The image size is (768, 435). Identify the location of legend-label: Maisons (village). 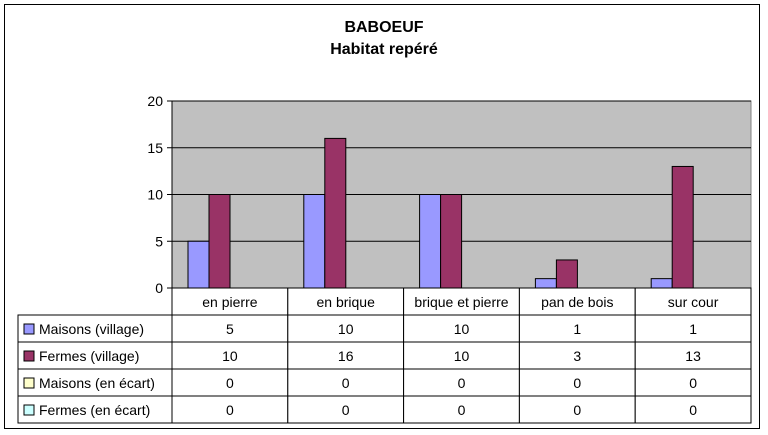
(91, 329).